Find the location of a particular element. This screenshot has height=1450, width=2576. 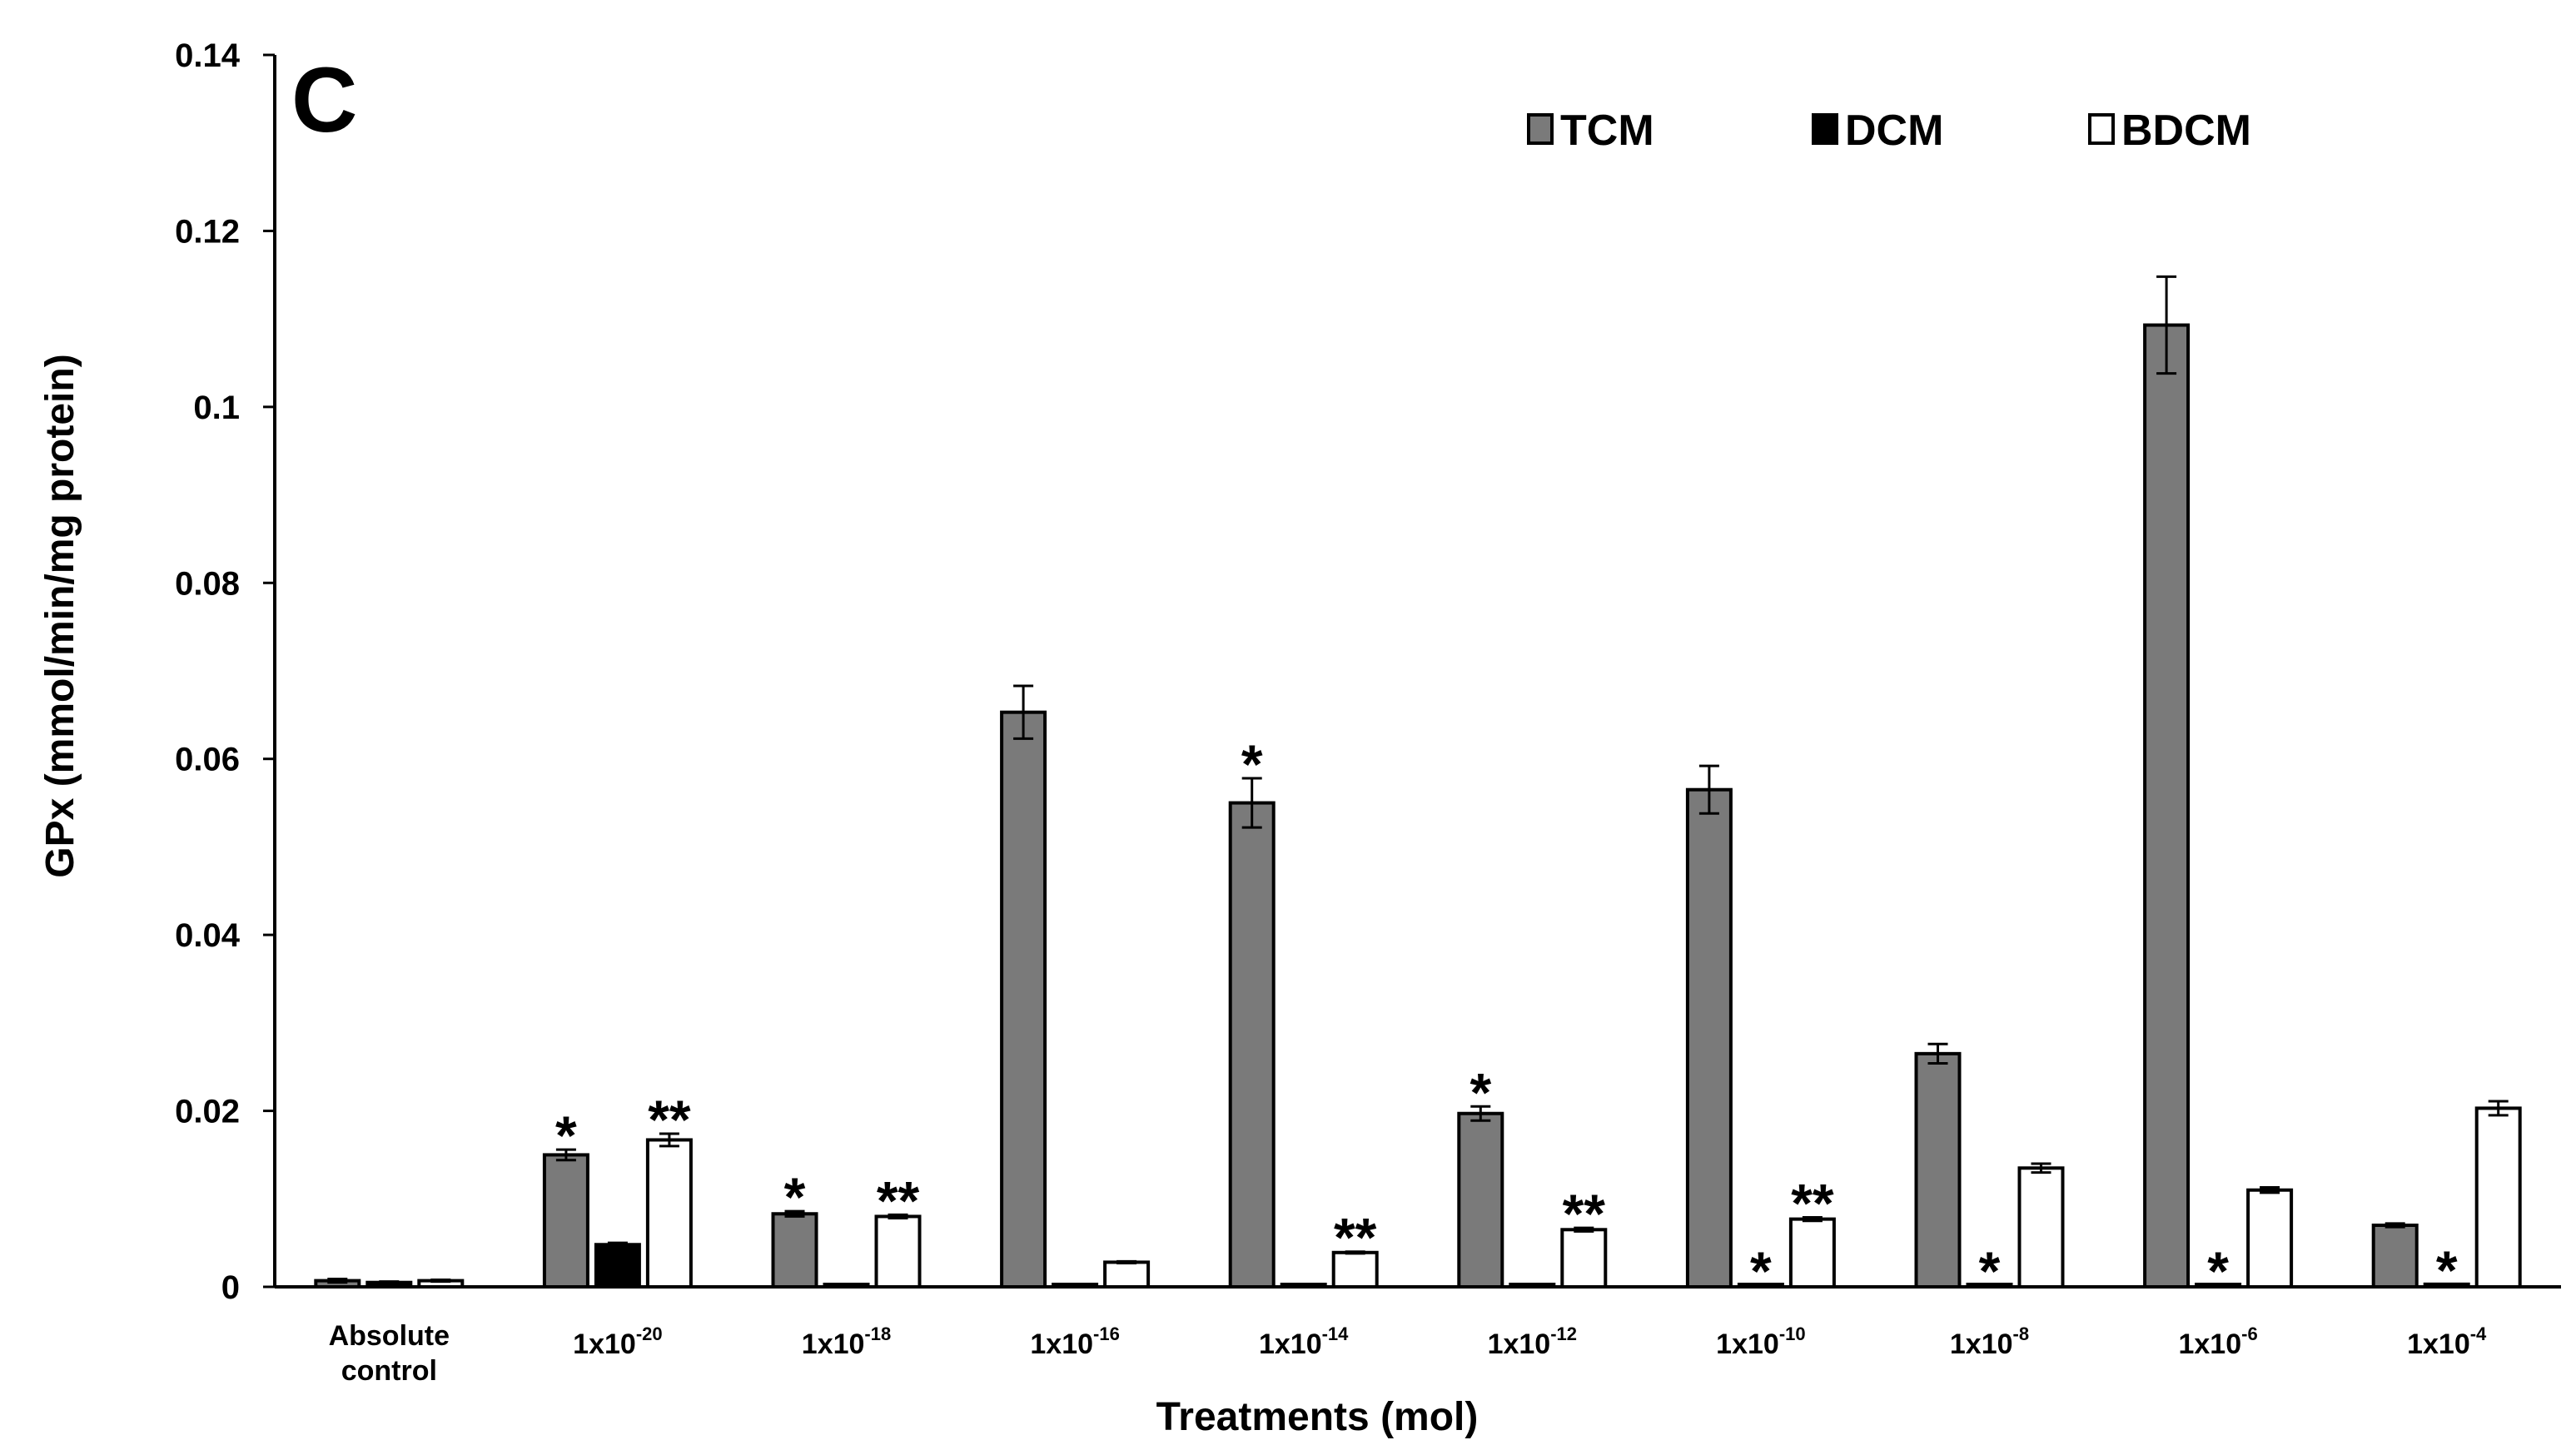

legend: TCM DCM BDCM is located at coordinates (1889, 131).